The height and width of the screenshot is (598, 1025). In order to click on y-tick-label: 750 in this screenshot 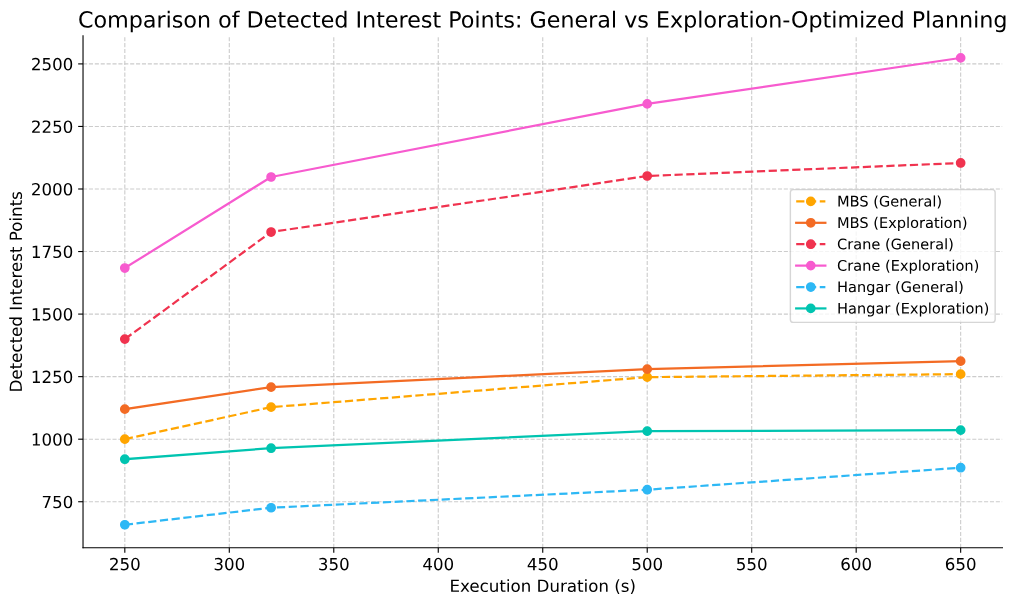, I will do `click(57, 502)`.